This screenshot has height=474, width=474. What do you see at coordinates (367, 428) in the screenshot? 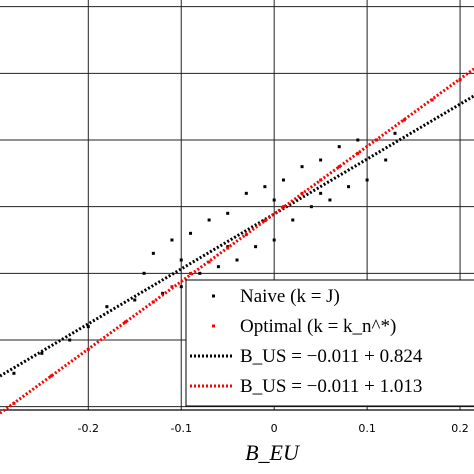
I see `x-tick-label: 0.1` at bounding box center [367, 428].